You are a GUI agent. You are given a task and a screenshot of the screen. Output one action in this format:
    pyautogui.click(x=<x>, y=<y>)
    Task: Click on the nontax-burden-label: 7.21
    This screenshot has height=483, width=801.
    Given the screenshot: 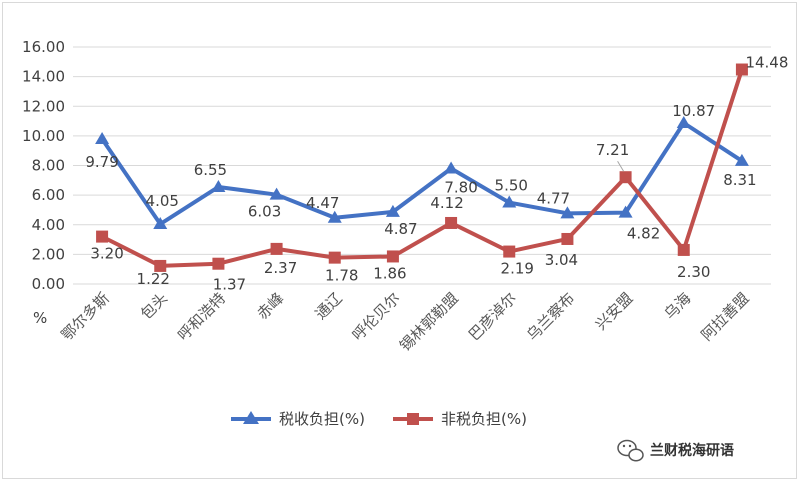 What is the action you would take?
    pyautogui.click(x=612, y=150)
    